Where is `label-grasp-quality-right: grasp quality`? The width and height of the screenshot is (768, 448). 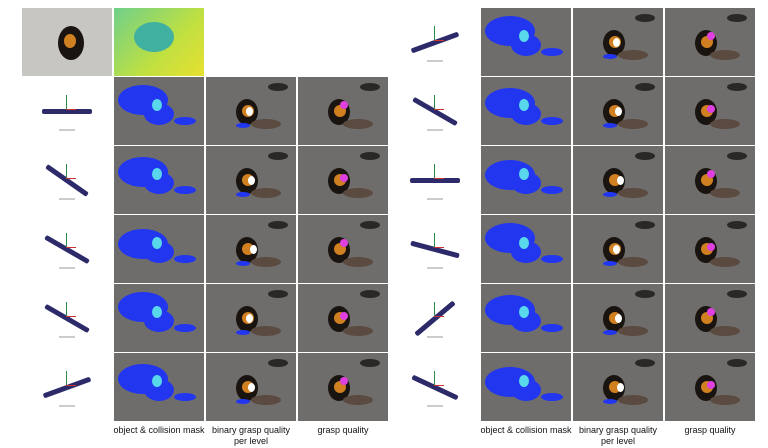
label-grasp-quality-right: grasp quality is located at coordinates (710, 430).